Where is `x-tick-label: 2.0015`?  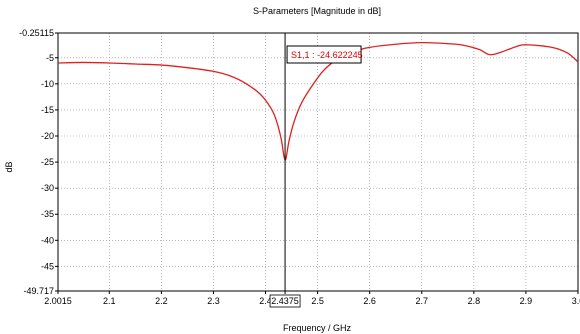 x-tick-label: 2.0015 is located at coordinates (58, 301).